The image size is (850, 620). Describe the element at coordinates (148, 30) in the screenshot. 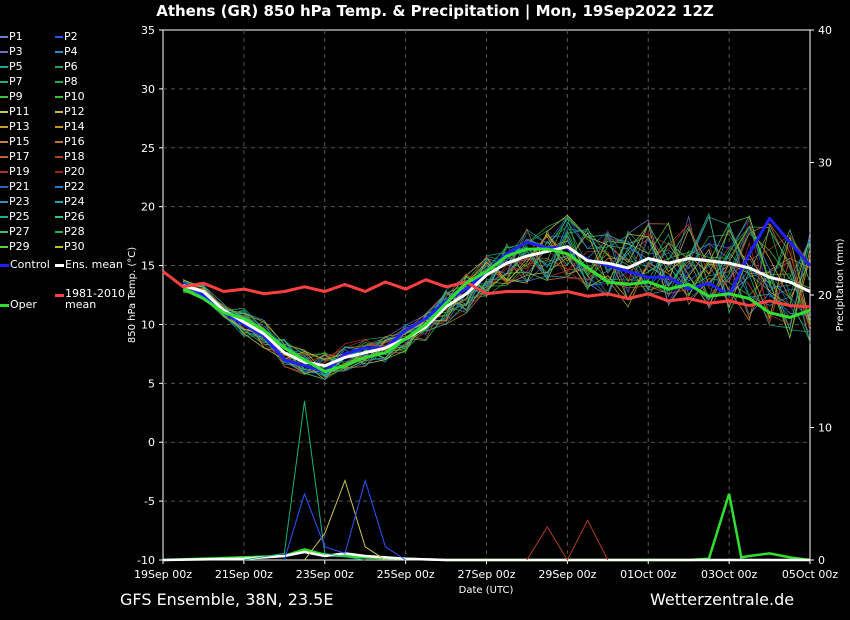

I see `y-tick-label: 35` at that location.